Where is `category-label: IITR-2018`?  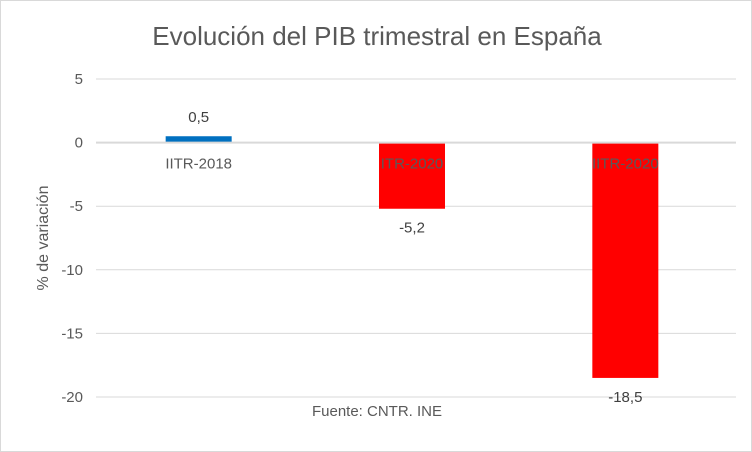
category-label: IITR-2018 is located at coordinates (198, 164).